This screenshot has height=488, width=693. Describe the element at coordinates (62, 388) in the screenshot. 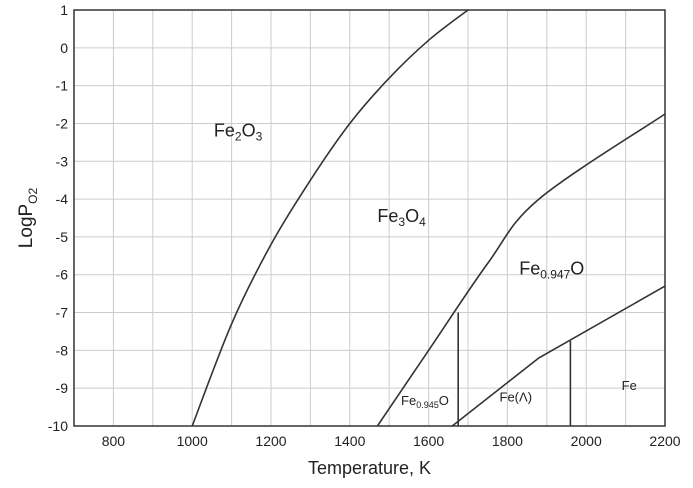

I see `y-tick-label: -9` at that location.